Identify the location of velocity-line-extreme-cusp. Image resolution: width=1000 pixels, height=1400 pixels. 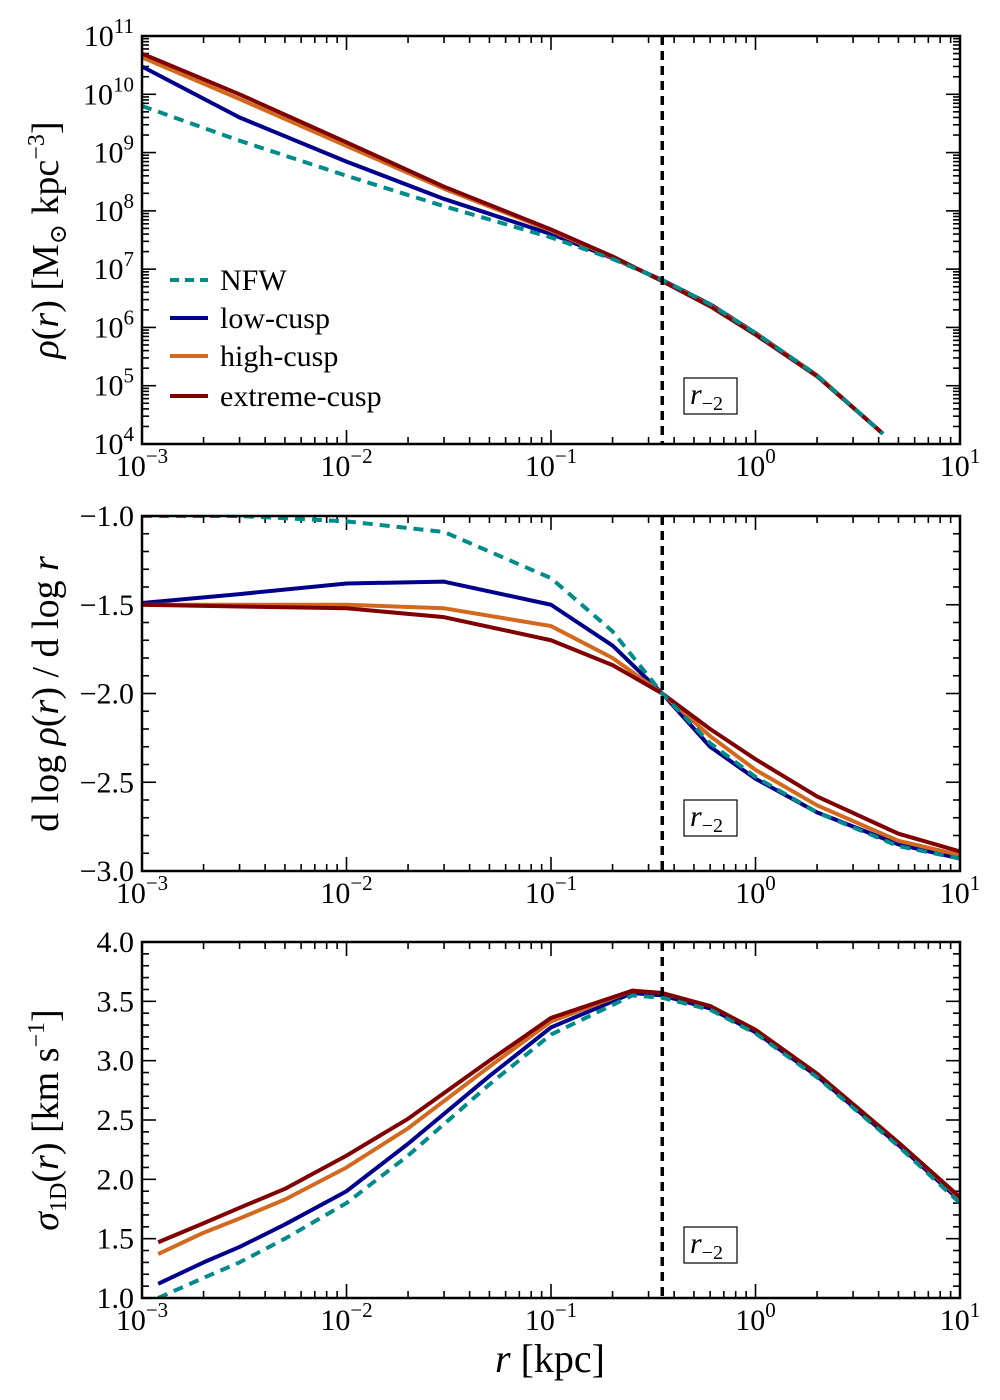
(558, 1116).